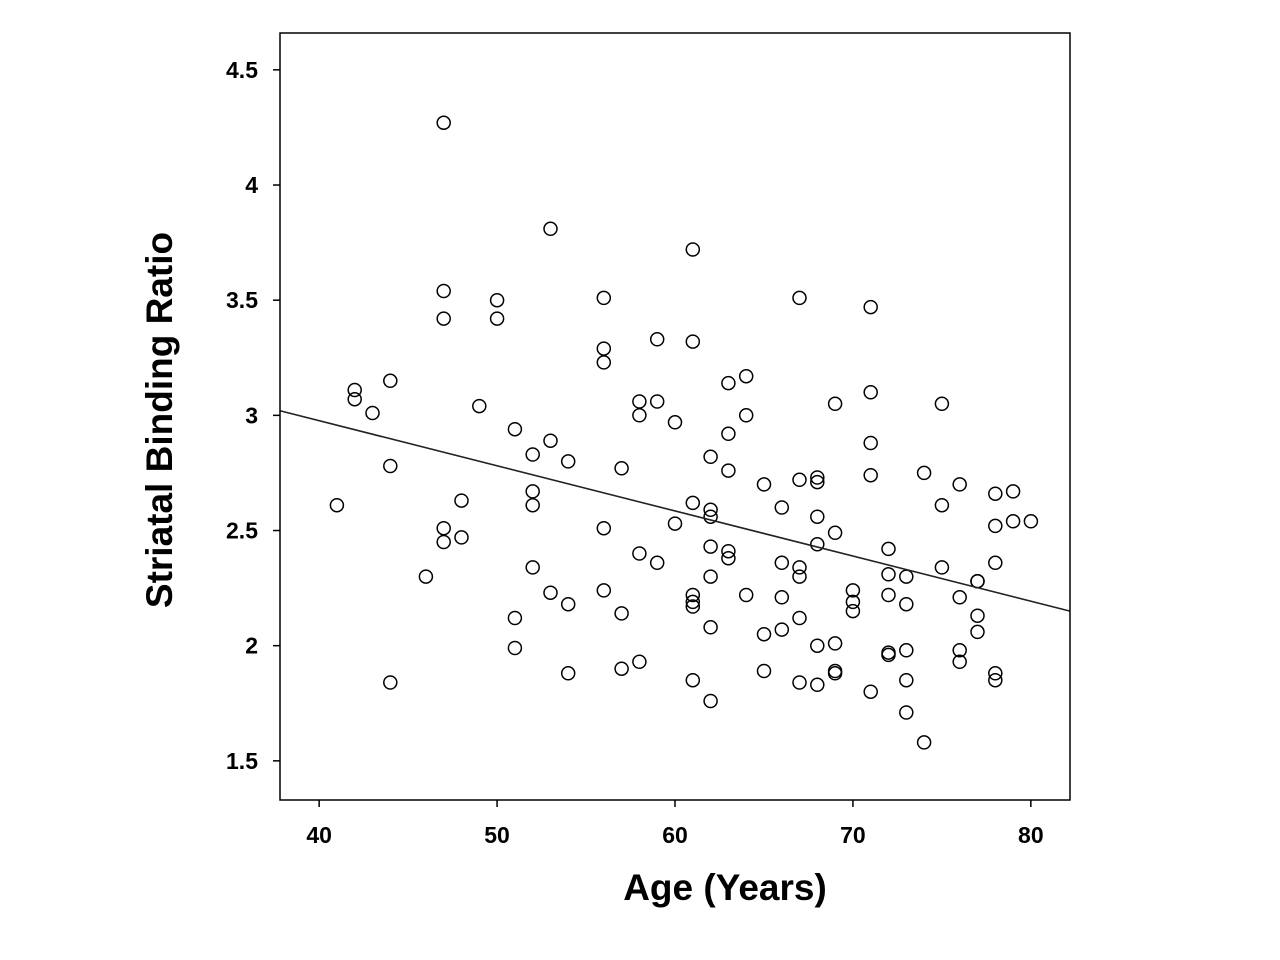 Image resolution: width=1280 pixels, height=960 pixels. Describe the element at coordinates (251, 185) in the screenshot. I see `y-tick-label: 4` at that location.